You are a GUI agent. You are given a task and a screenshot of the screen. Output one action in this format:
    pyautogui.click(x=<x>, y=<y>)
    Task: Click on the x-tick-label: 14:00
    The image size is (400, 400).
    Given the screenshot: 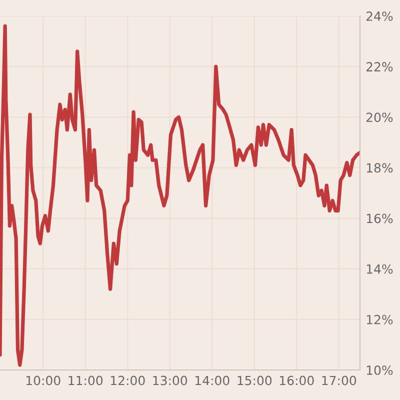 What is the action you would take?
    pyautogui.click(x=212, y=381)
    